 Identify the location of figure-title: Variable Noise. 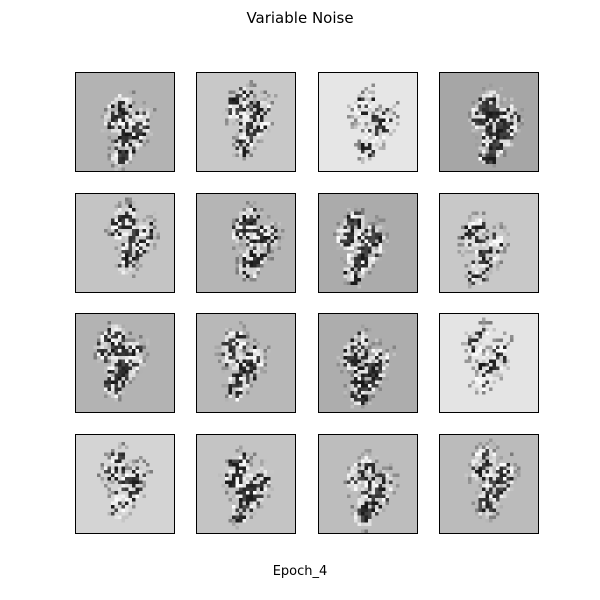
(300, 18).